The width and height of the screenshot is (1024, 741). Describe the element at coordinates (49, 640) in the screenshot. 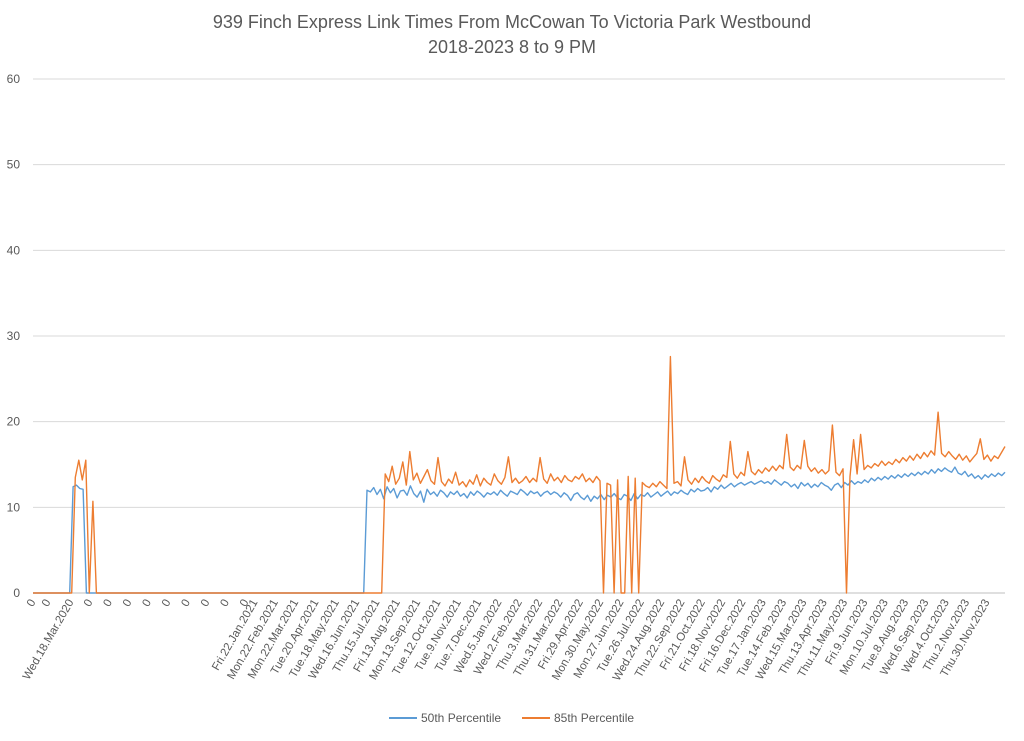

I see `x-tick-label: Wed.18.Mar.2020` at that location.